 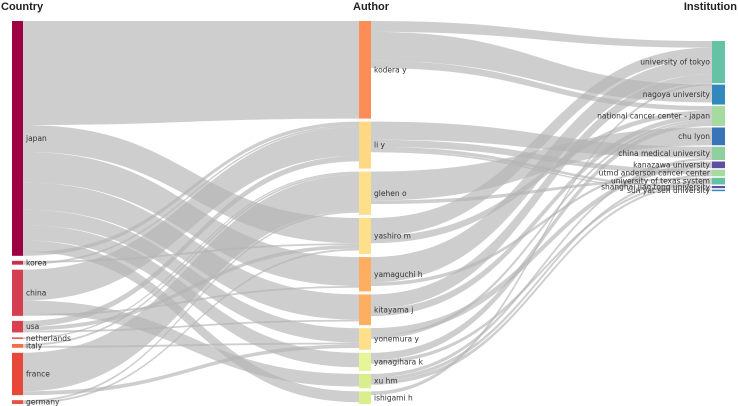 What do you see at coordinates (365, 381) in the screenshot?
I see `node-xu` at bounding box center [365, 381].